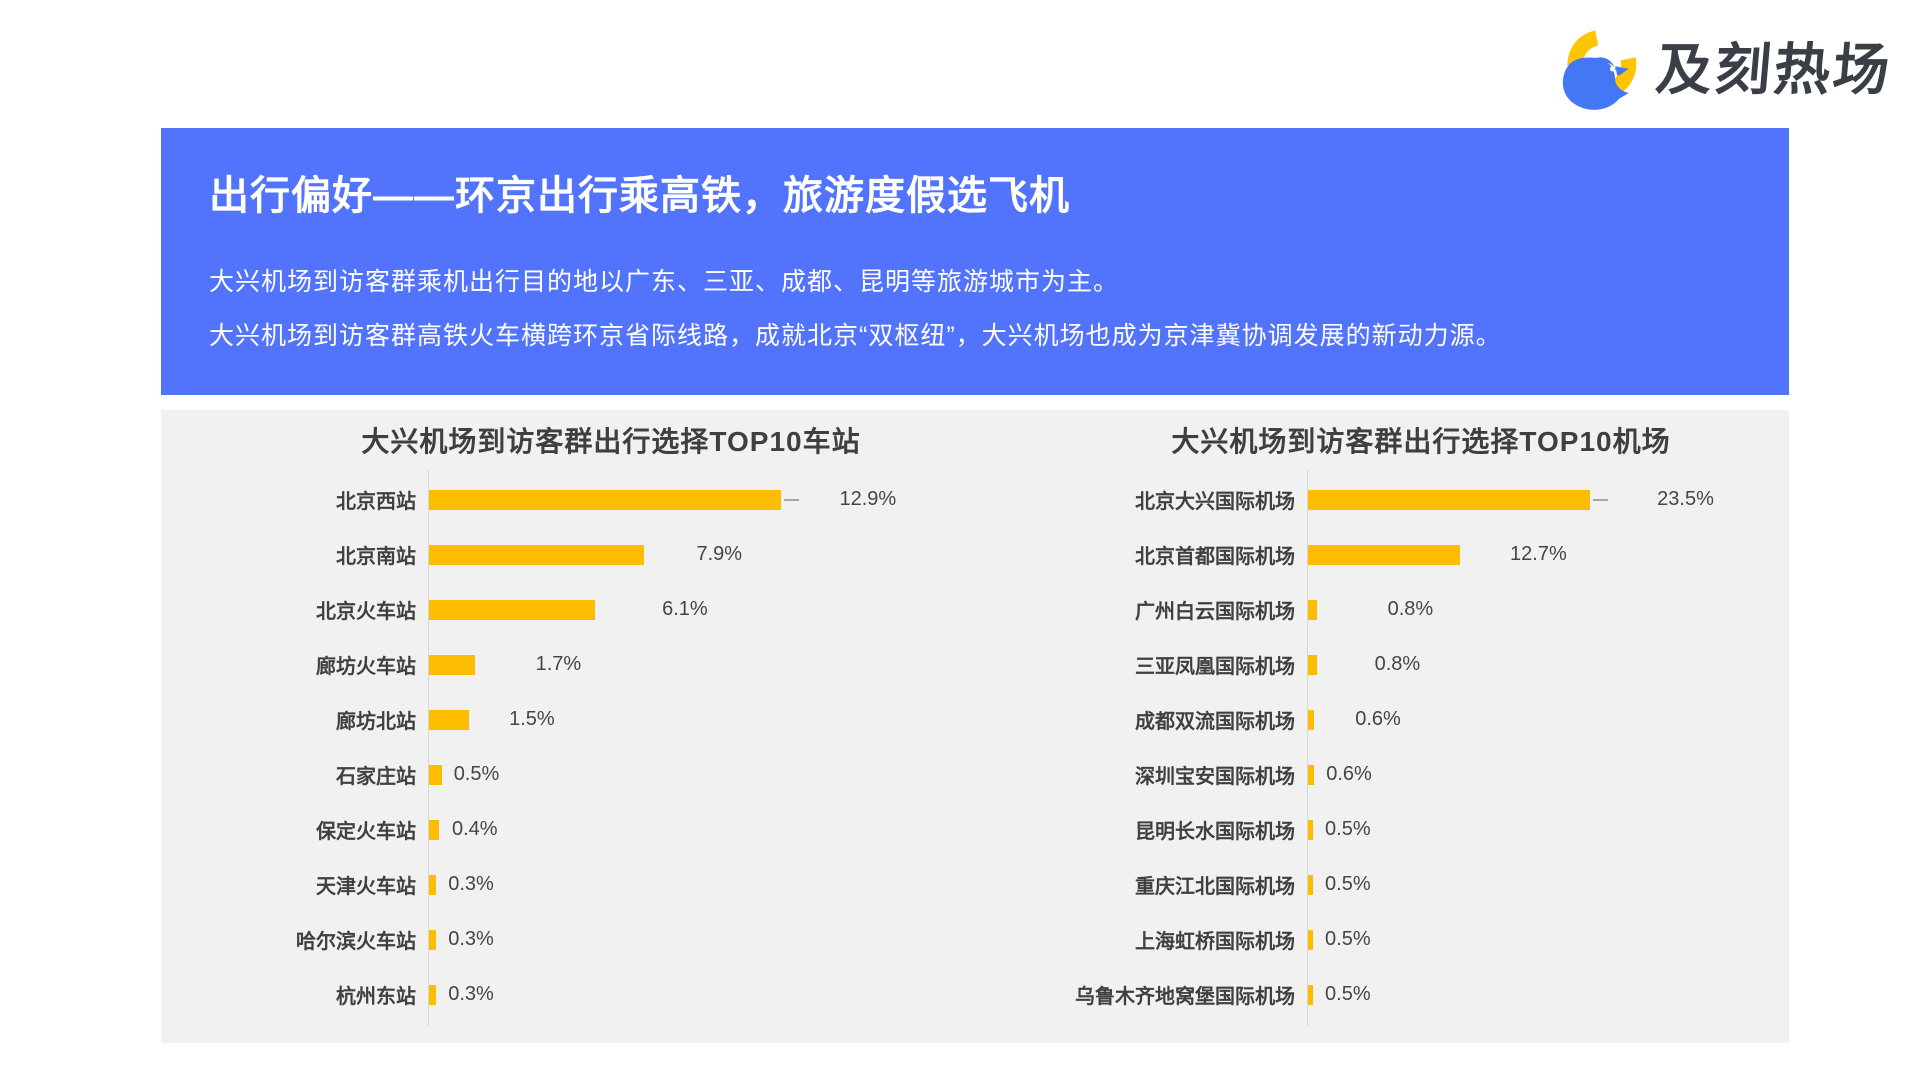 This screenshot has height=1080, width=1920. I want to click on bar-track: 0.4%, so click(714, 829).